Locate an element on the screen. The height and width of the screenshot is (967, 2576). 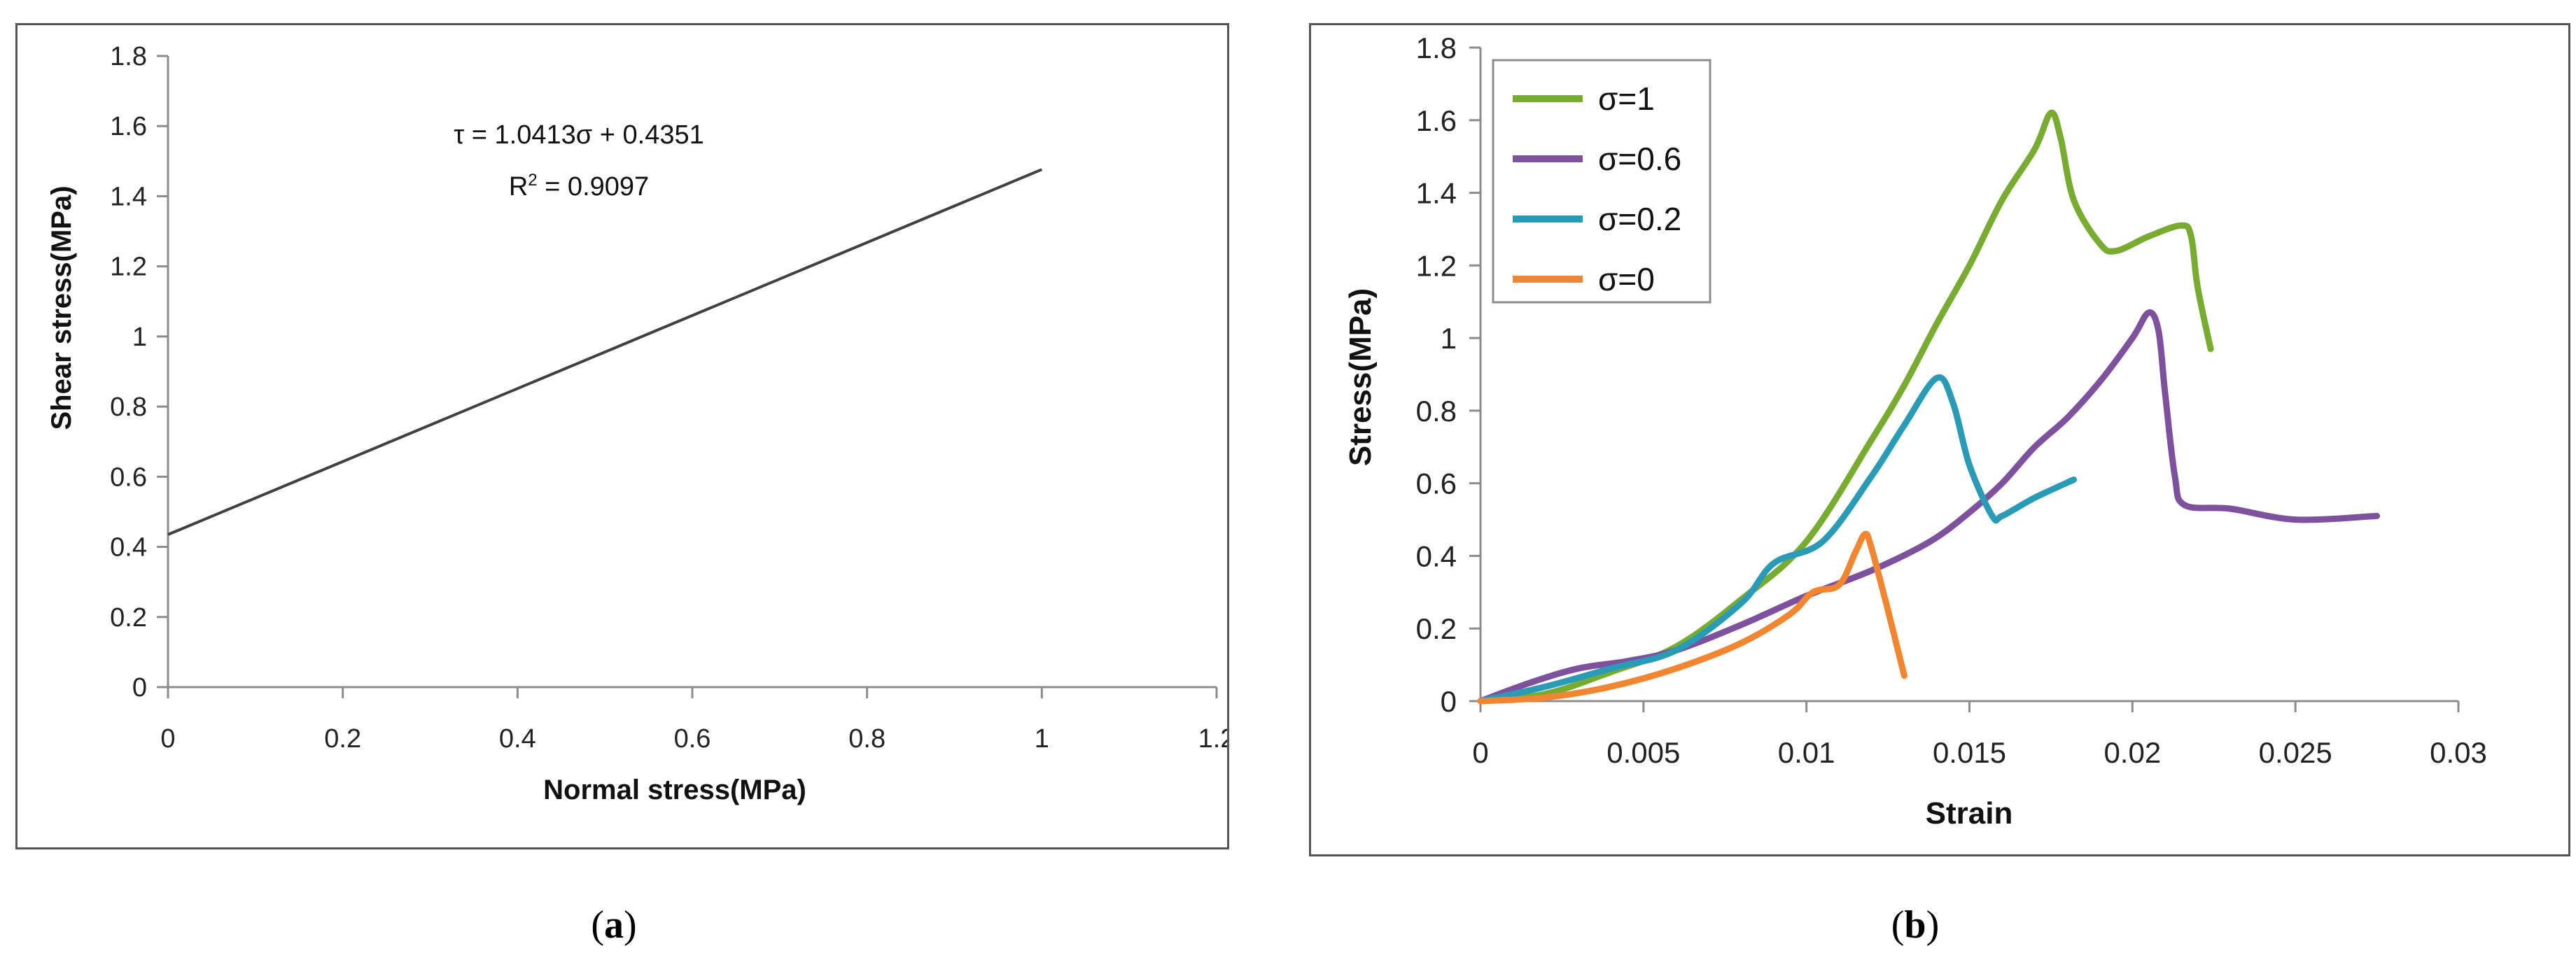
legend: σ=1 σ=0.6 σ=0.2 σ=0 is located at coordinates (1602, 181).